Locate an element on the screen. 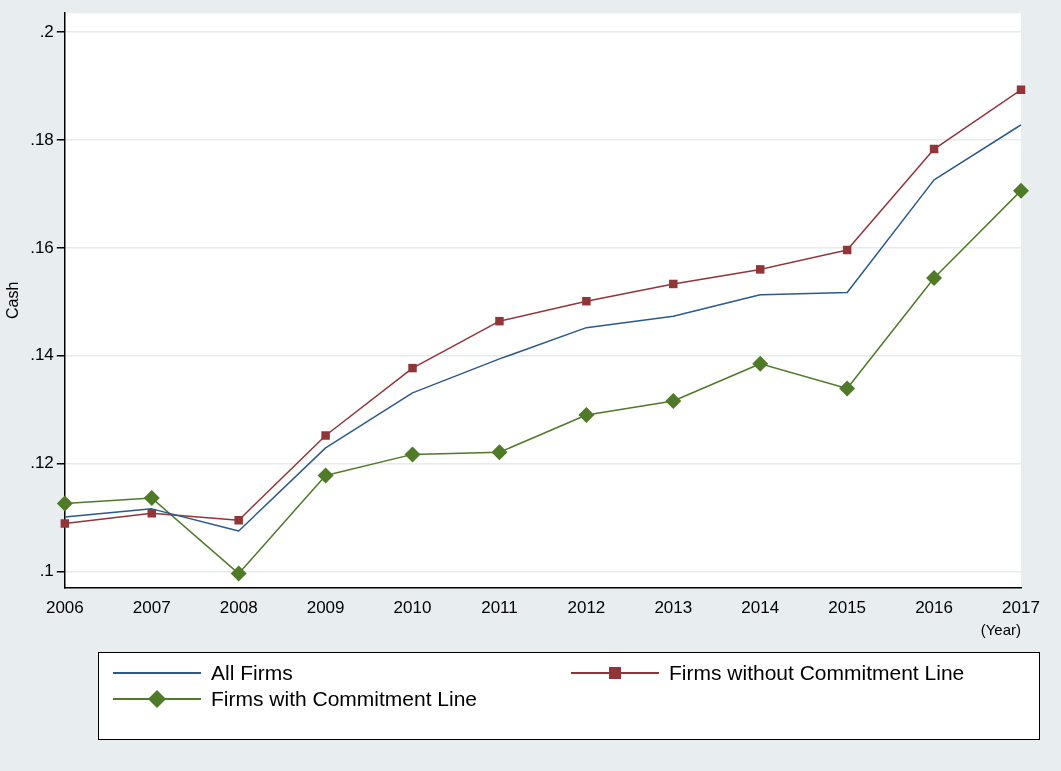 This screenshot has height=771, width=1061. legend-label: Firms without Commitment Line is located at coordinates (817, 673).